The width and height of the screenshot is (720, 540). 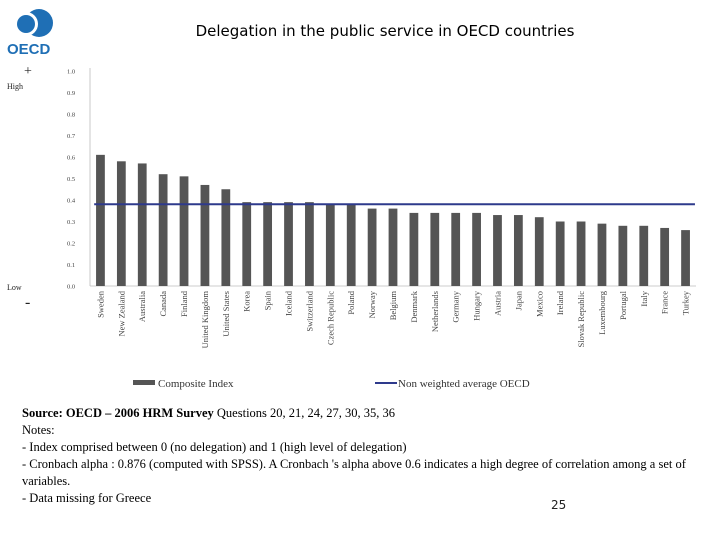 What do you see at coordinates (435, 311) in the screenshot?
I see `x-tick-label: Netherlands` at bounding box center [435, 311].